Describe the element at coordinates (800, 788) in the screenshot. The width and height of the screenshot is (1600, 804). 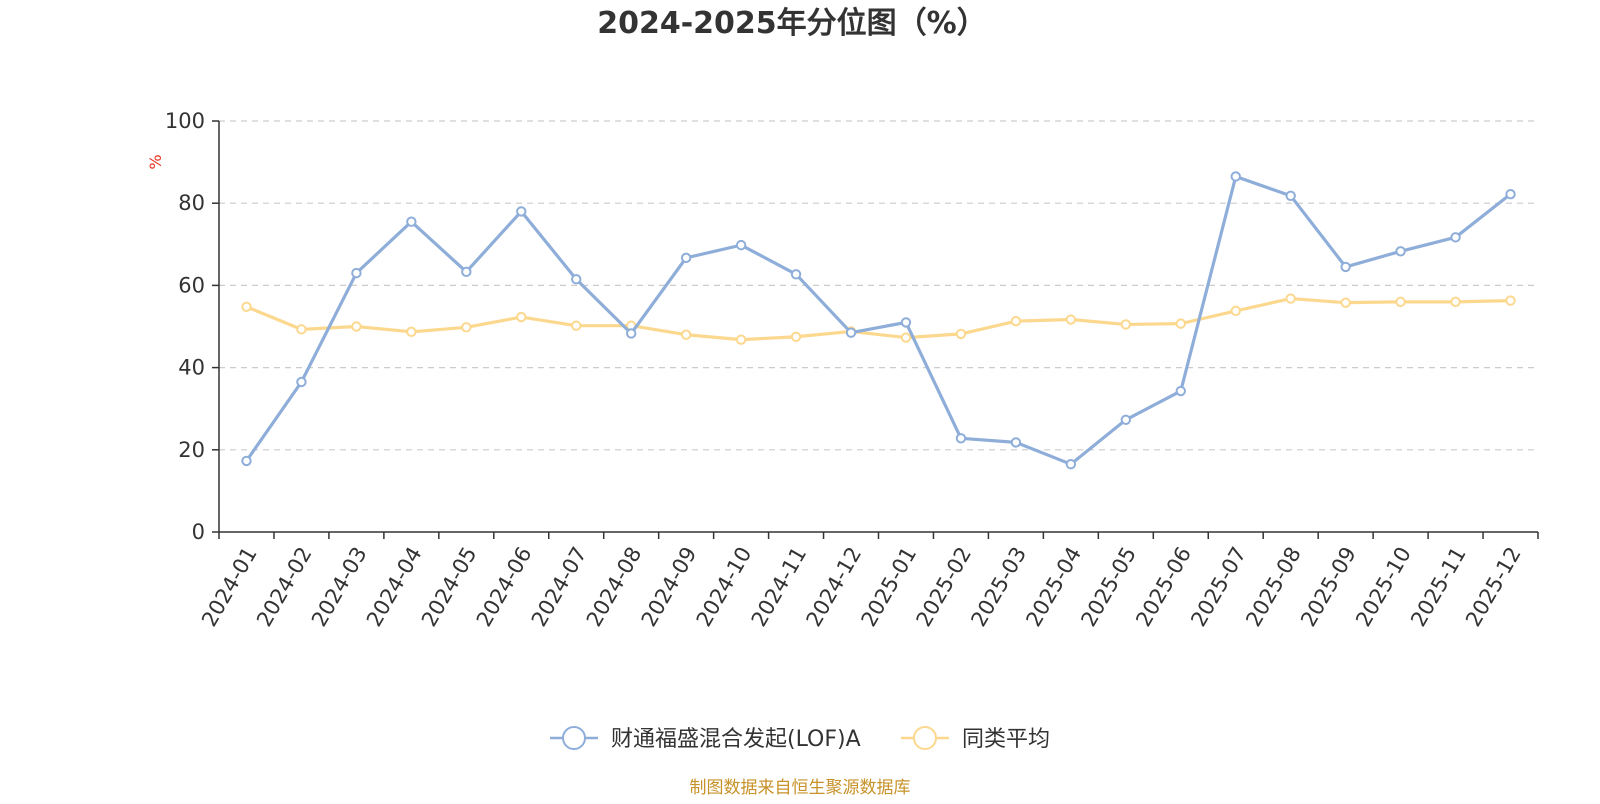
I see `source-note: 制图数据来自恒生聚源数据库` at that location.